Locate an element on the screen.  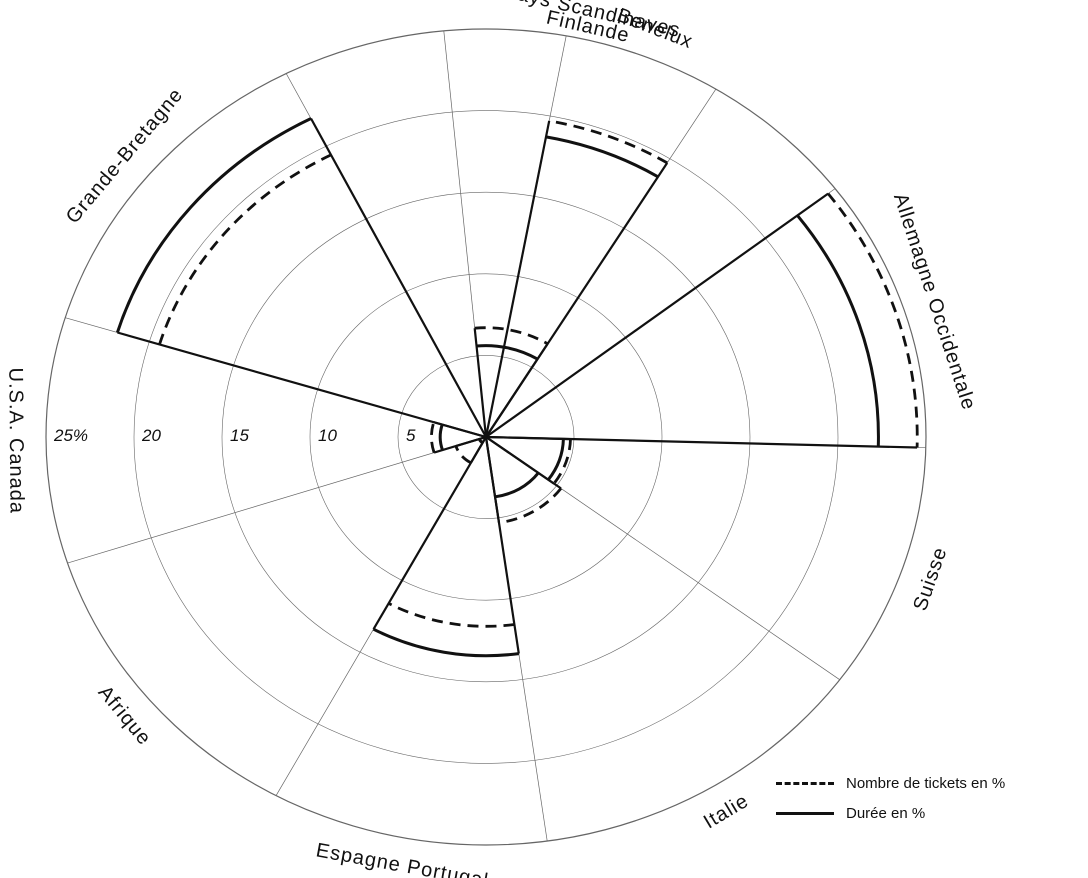
ring-label: 10 is located at coordinates (327, 435).